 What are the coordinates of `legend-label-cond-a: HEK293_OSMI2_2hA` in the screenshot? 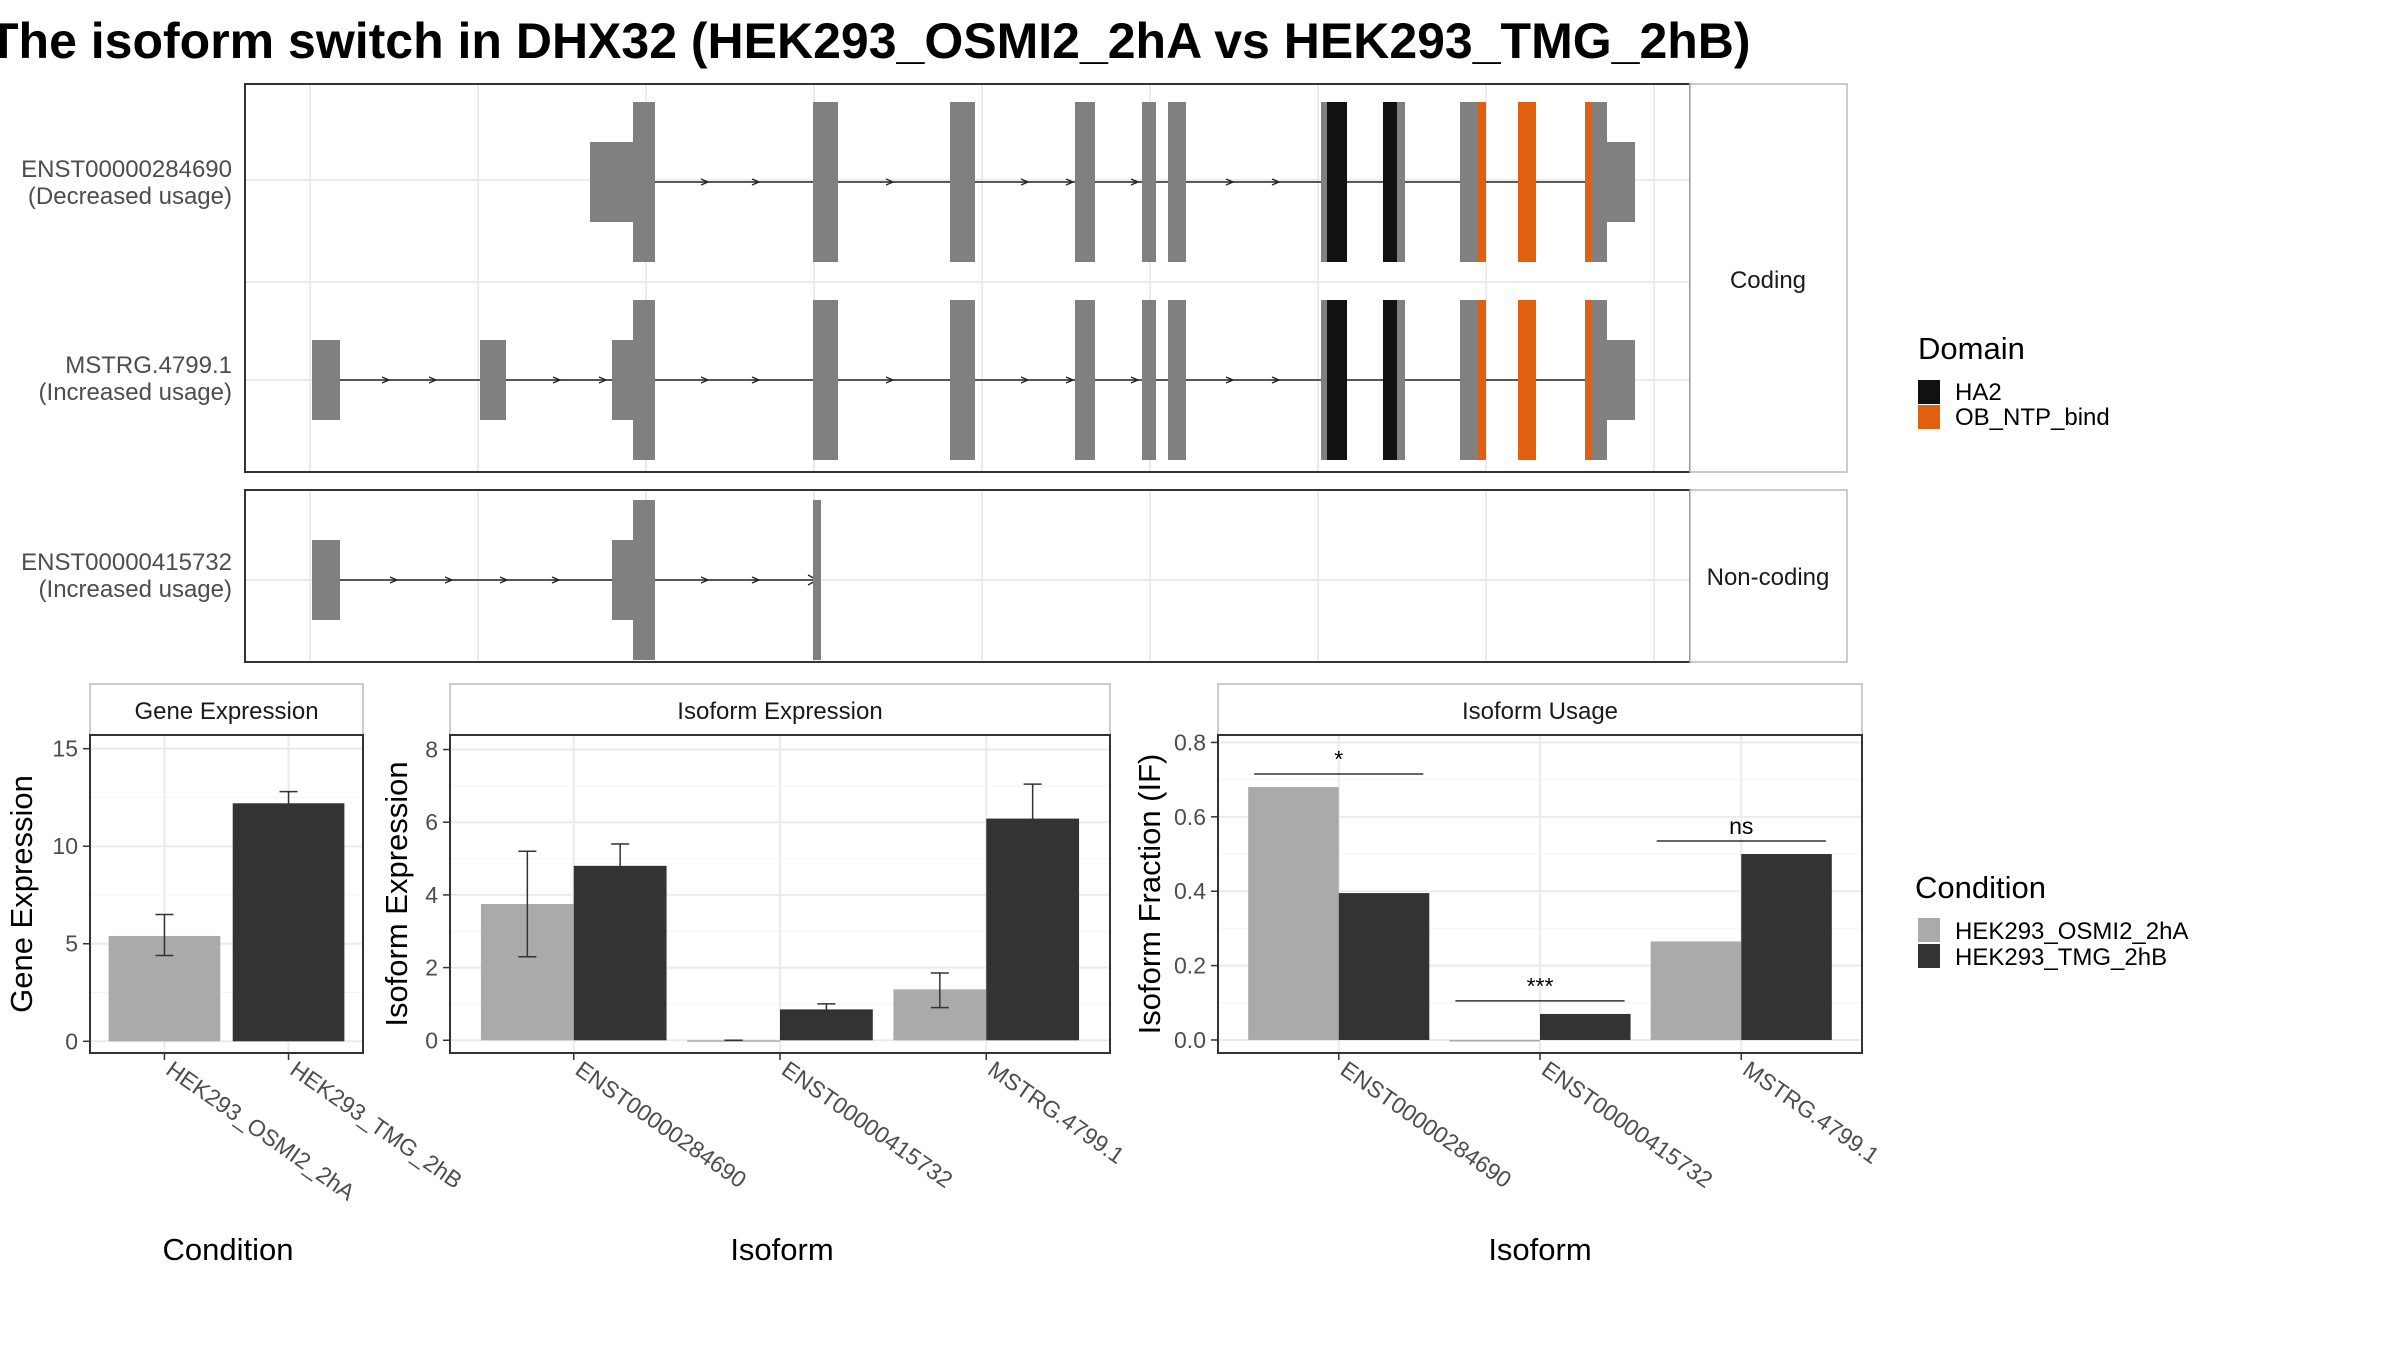 It's located at (2071, 931).